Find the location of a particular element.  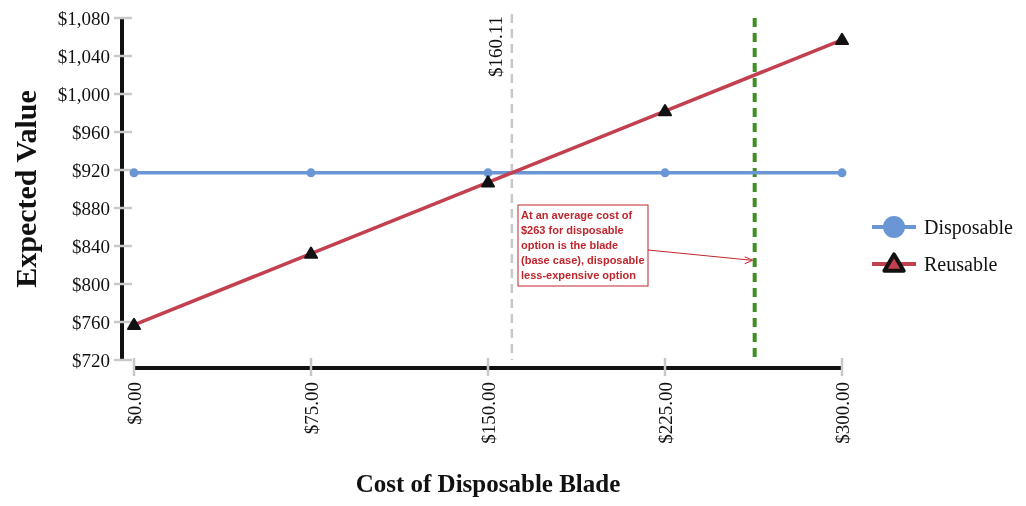

y-tick-label: $720 is located at coordinates (91, 360).